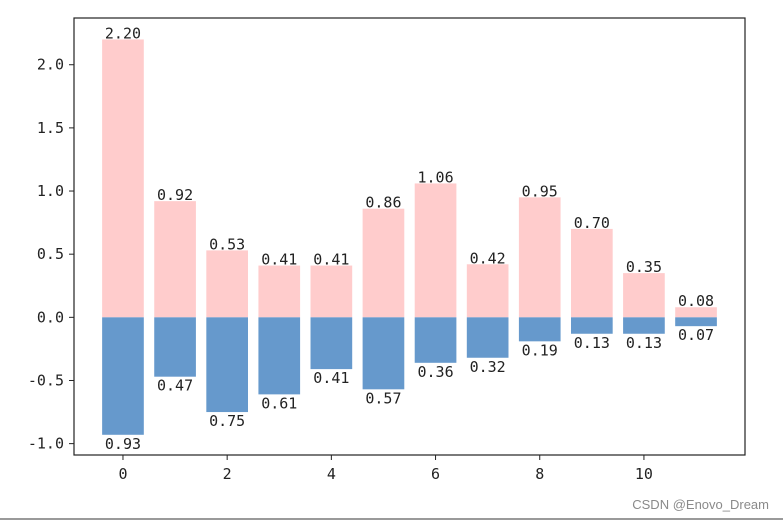 This screenshot has height=522, width=783. Describe the element at coordinates (50, 317) in the screenshot. I see `y-tick-label-2: 0.0` at that location.